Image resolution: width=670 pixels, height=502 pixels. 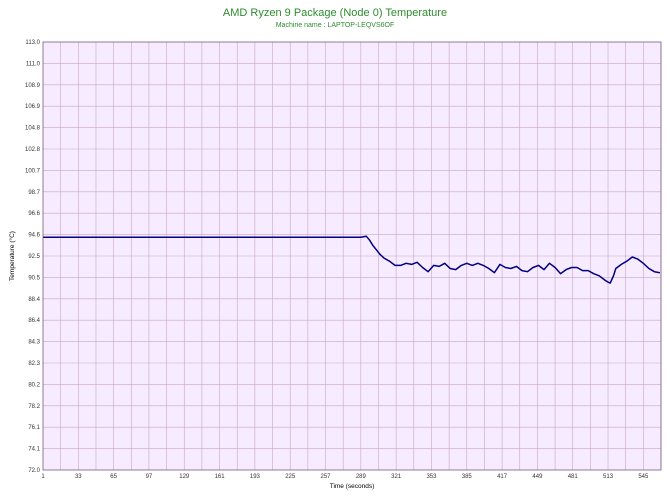 What do you see at coordinates (32, 43) in the screenshot?
I see `y-tick-label: 113.0` at bounding box center [32, 43].